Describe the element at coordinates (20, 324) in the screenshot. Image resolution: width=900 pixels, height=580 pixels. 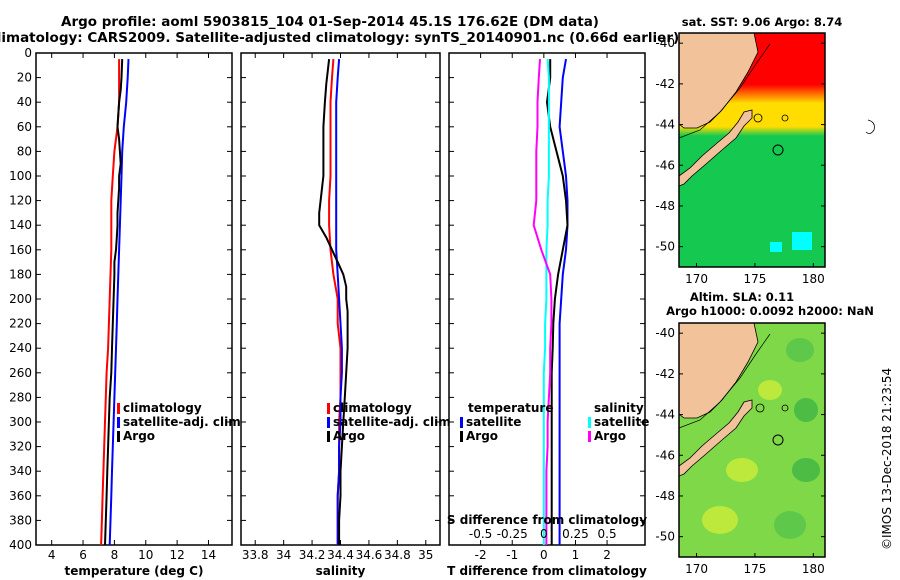
I see `y-tick-label: 220` at that location.